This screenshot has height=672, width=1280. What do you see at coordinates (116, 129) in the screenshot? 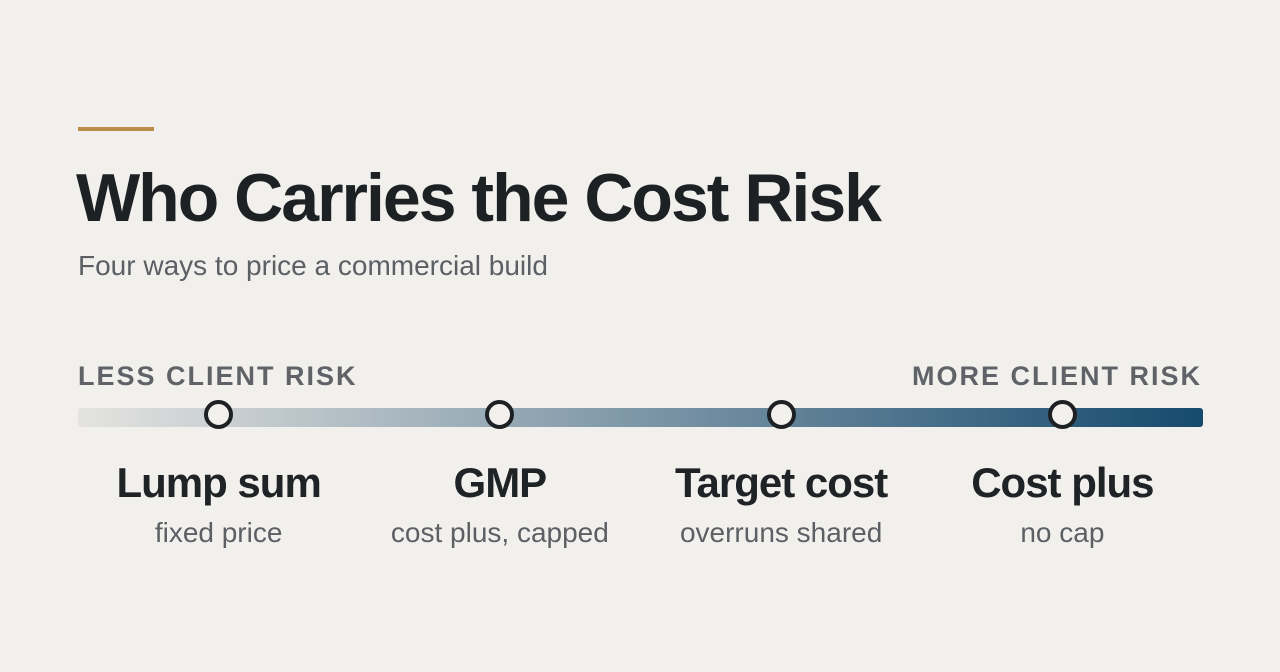
I see `accent-rule` at bounding box center [116, 129].